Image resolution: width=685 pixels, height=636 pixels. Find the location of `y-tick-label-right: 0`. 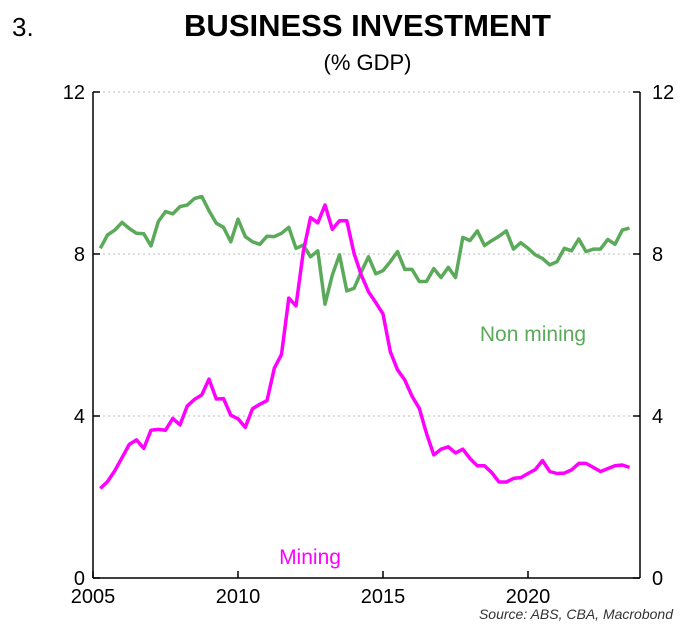

y-tick-label-right: 0 is located at coordinates (657, 579).